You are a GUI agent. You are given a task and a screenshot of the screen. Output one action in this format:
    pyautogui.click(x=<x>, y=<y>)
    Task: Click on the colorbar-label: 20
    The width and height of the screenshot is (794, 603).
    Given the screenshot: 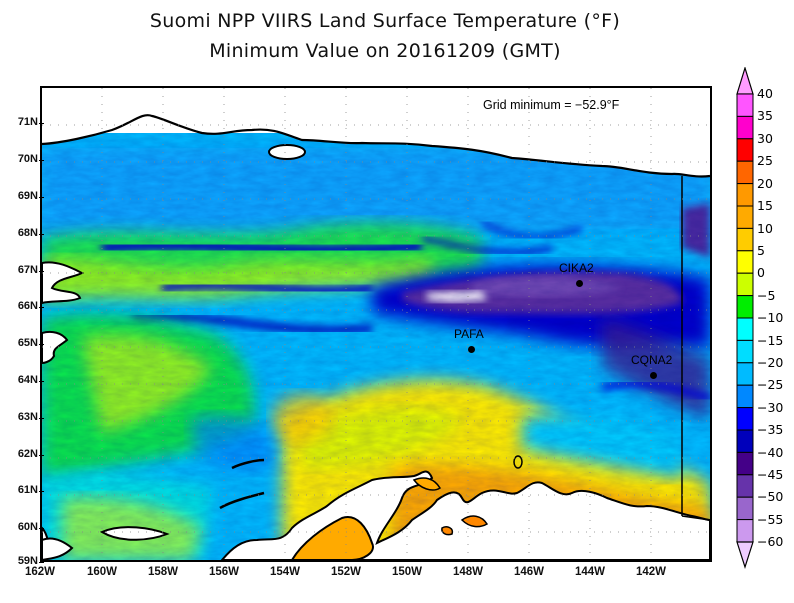 What is the action you would take?
    pyautogui.click(x=765, y=183)
    